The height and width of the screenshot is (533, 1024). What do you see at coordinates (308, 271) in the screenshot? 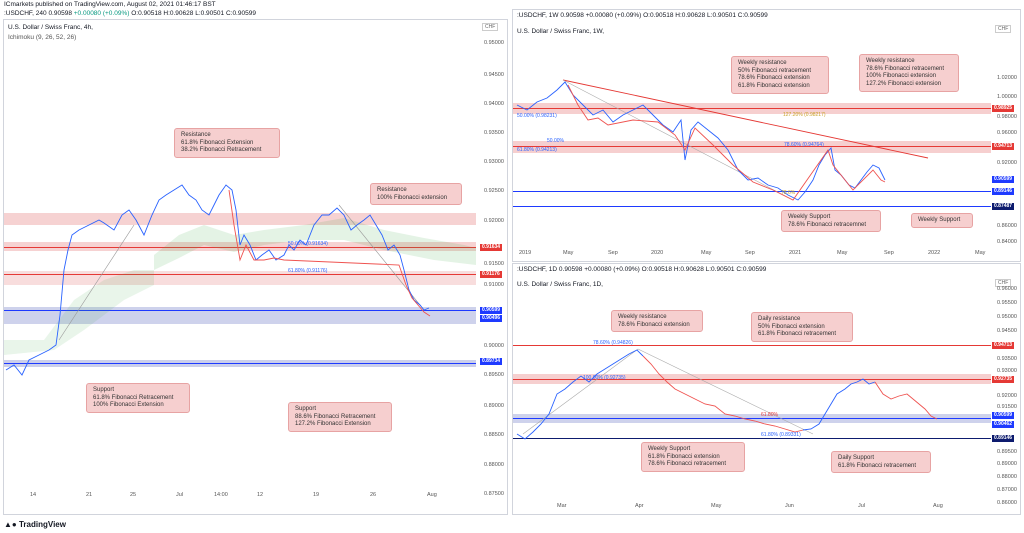
I see `fib-label: 61.80% (0.91176)` at bounding box center [308, 271].